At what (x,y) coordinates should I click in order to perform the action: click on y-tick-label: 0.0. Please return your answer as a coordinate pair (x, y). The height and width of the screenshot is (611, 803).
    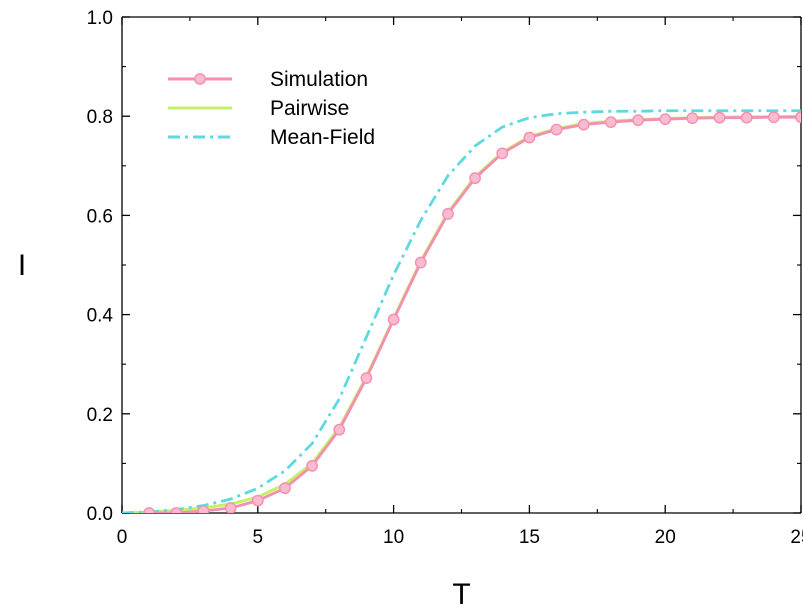
    Looking at the image, I should click on (100, 514).